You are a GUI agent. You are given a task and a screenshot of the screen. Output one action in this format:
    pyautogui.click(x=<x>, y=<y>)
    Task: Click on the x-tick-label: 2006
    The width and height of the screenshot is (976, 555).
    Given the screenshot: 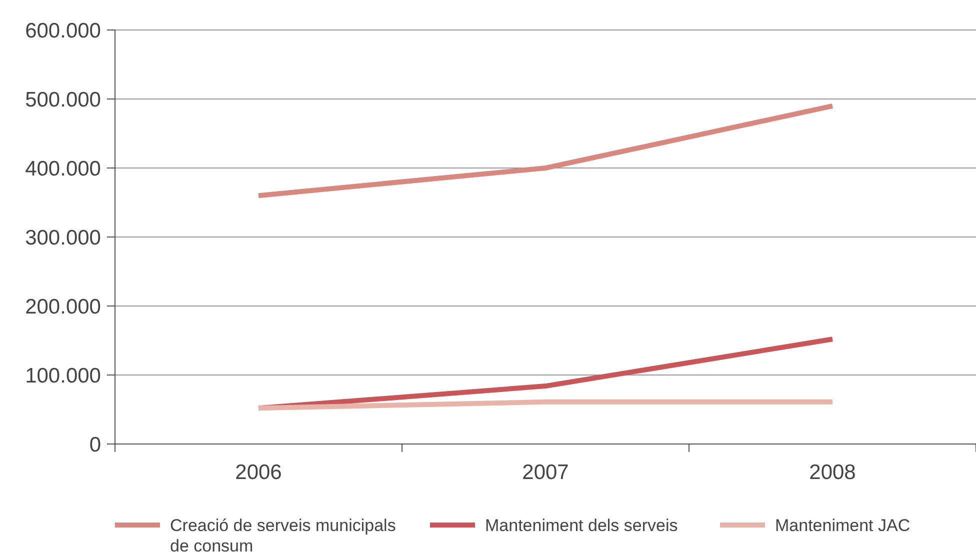 What is the action you would take?
    pyautogui.click(x=258, y=472)
    